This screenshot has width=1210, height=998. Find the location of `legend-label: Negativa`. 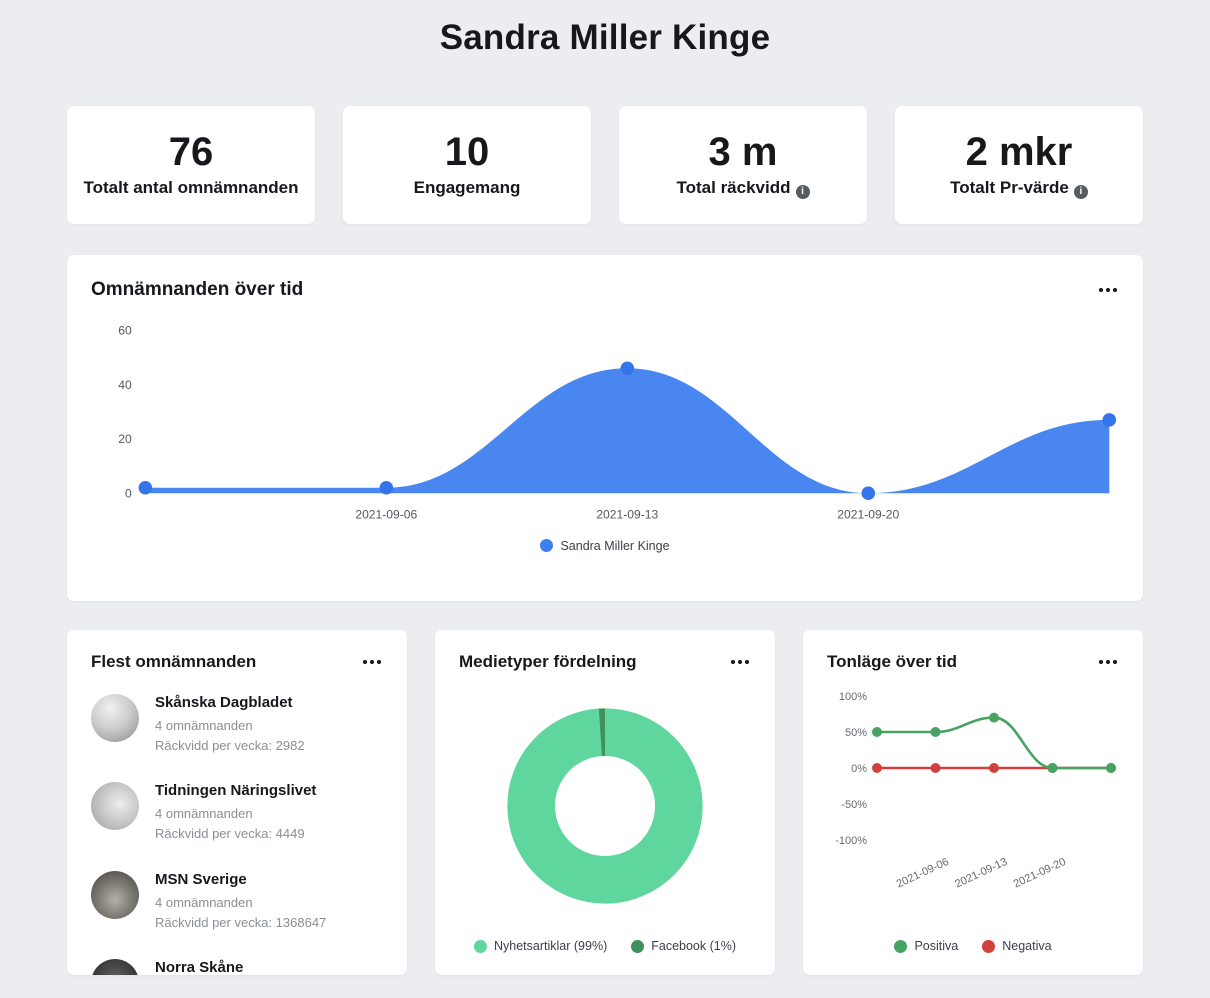

legend-label: Negativa is located at coordinates (1027, 946).